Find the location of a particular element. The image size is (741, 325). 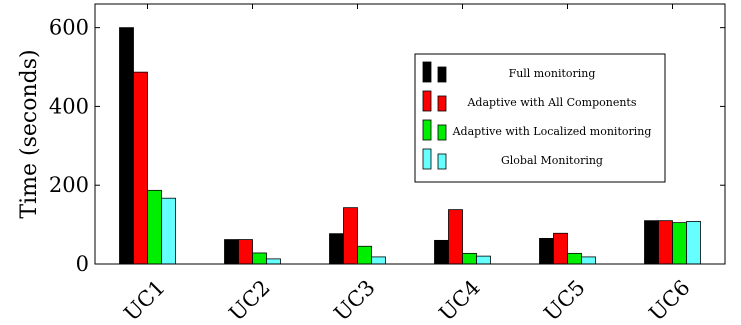

legend-box is located at coordinates (540, 118).